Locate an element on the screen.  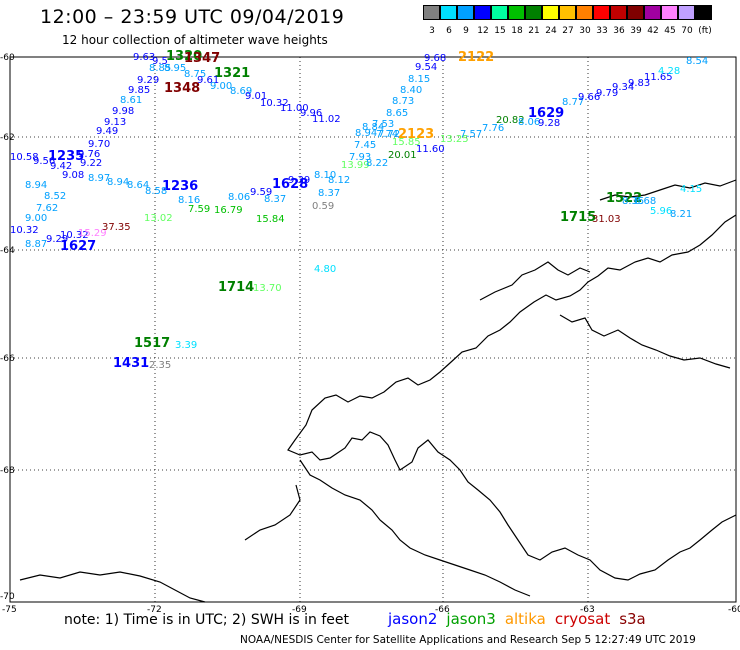
longitude-label: -63 is located at coordinates (587, 610).